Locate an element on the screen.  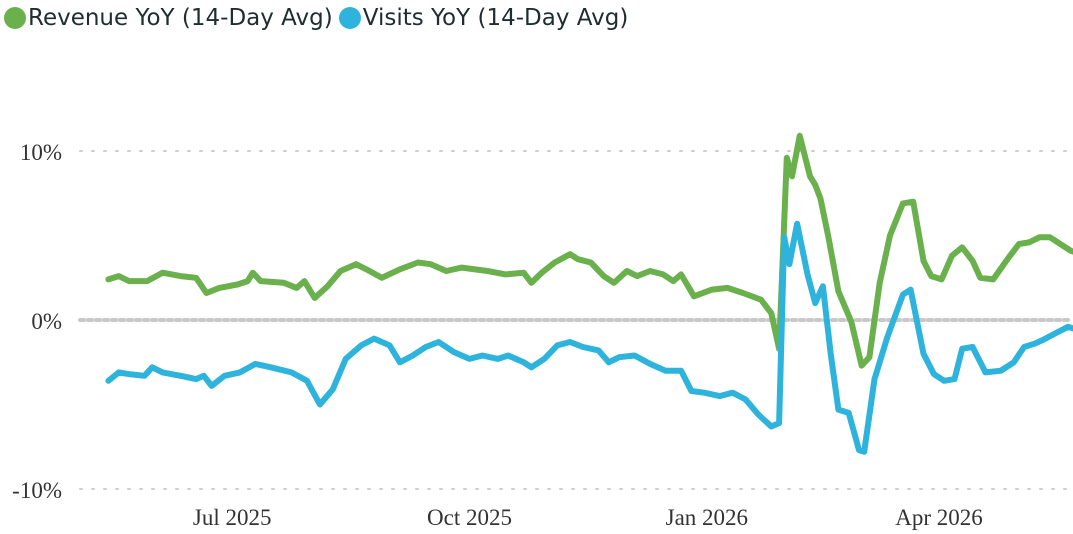
x-tick-label: Apr 2026 is located at coordinates (939, 517).